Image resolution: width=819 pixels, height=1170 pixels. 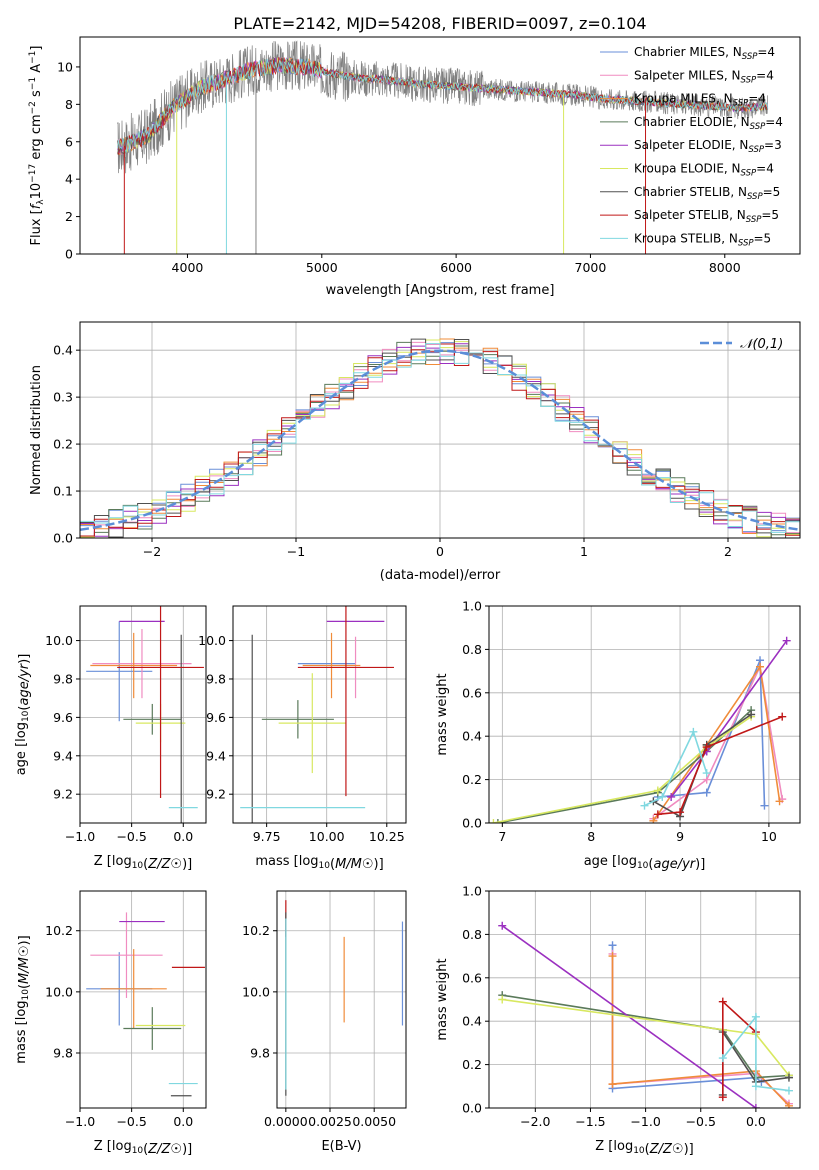 What do you see at coordinates (23, 715) in the screenshot?
I see `y-axis-label: age [log10(age/yr)]` at bounding box center [23, 715].